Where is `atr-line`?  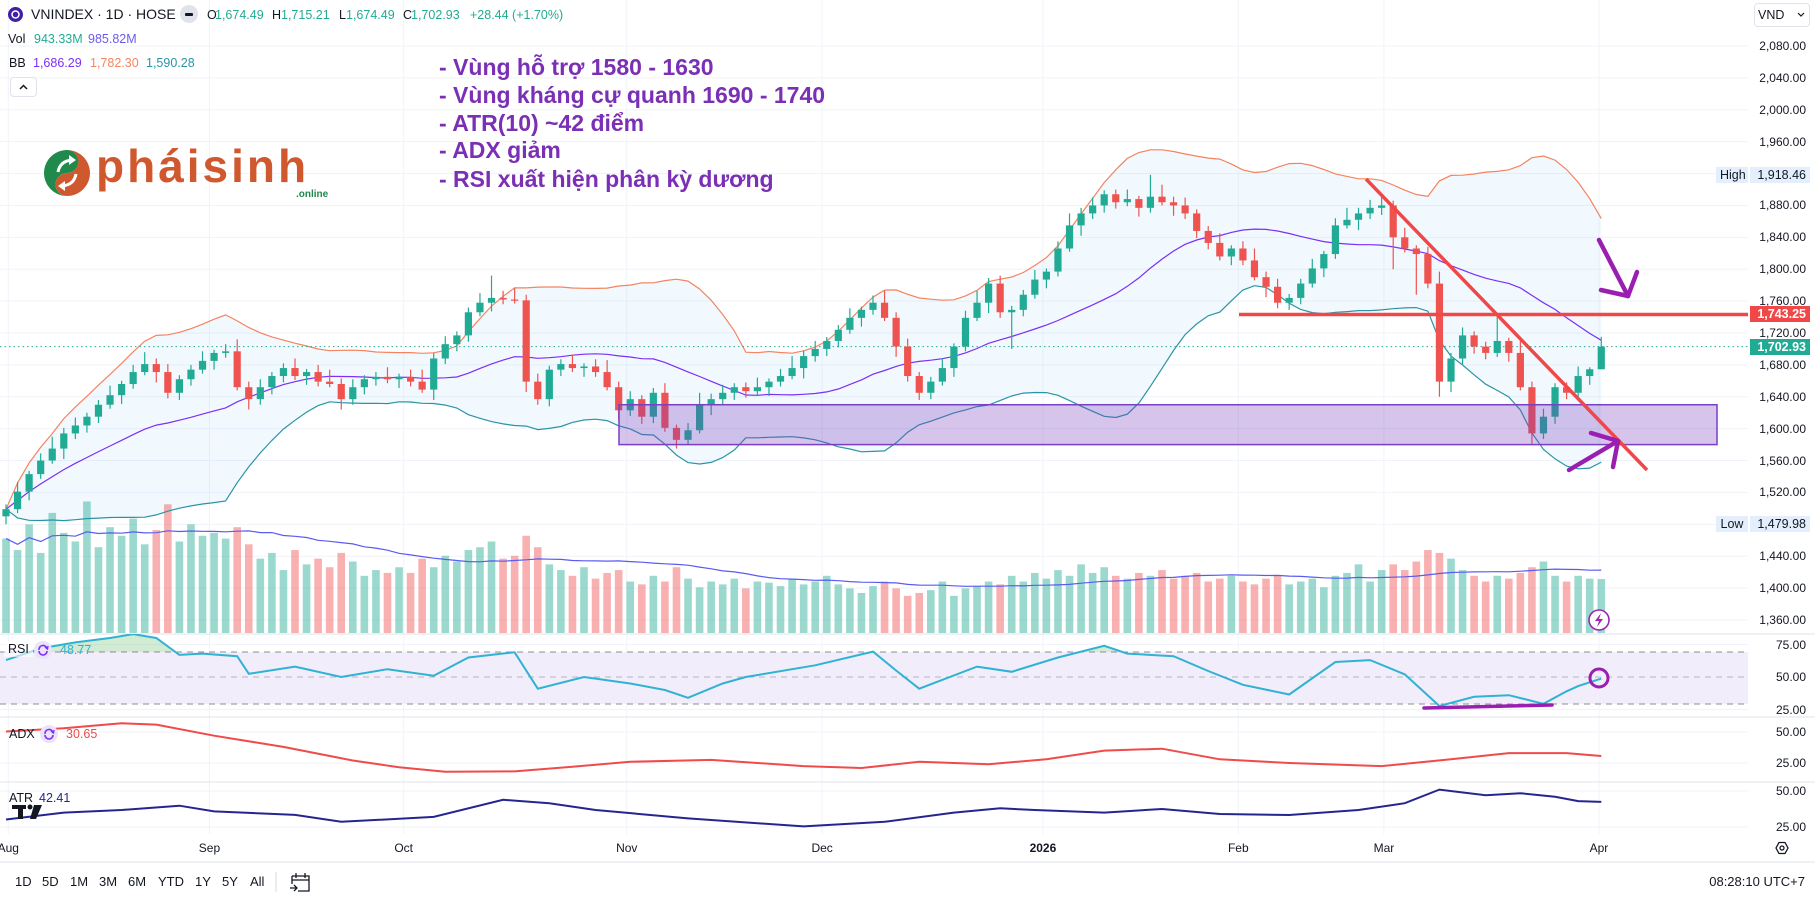
atr-line is located at coordinates (803, 808).